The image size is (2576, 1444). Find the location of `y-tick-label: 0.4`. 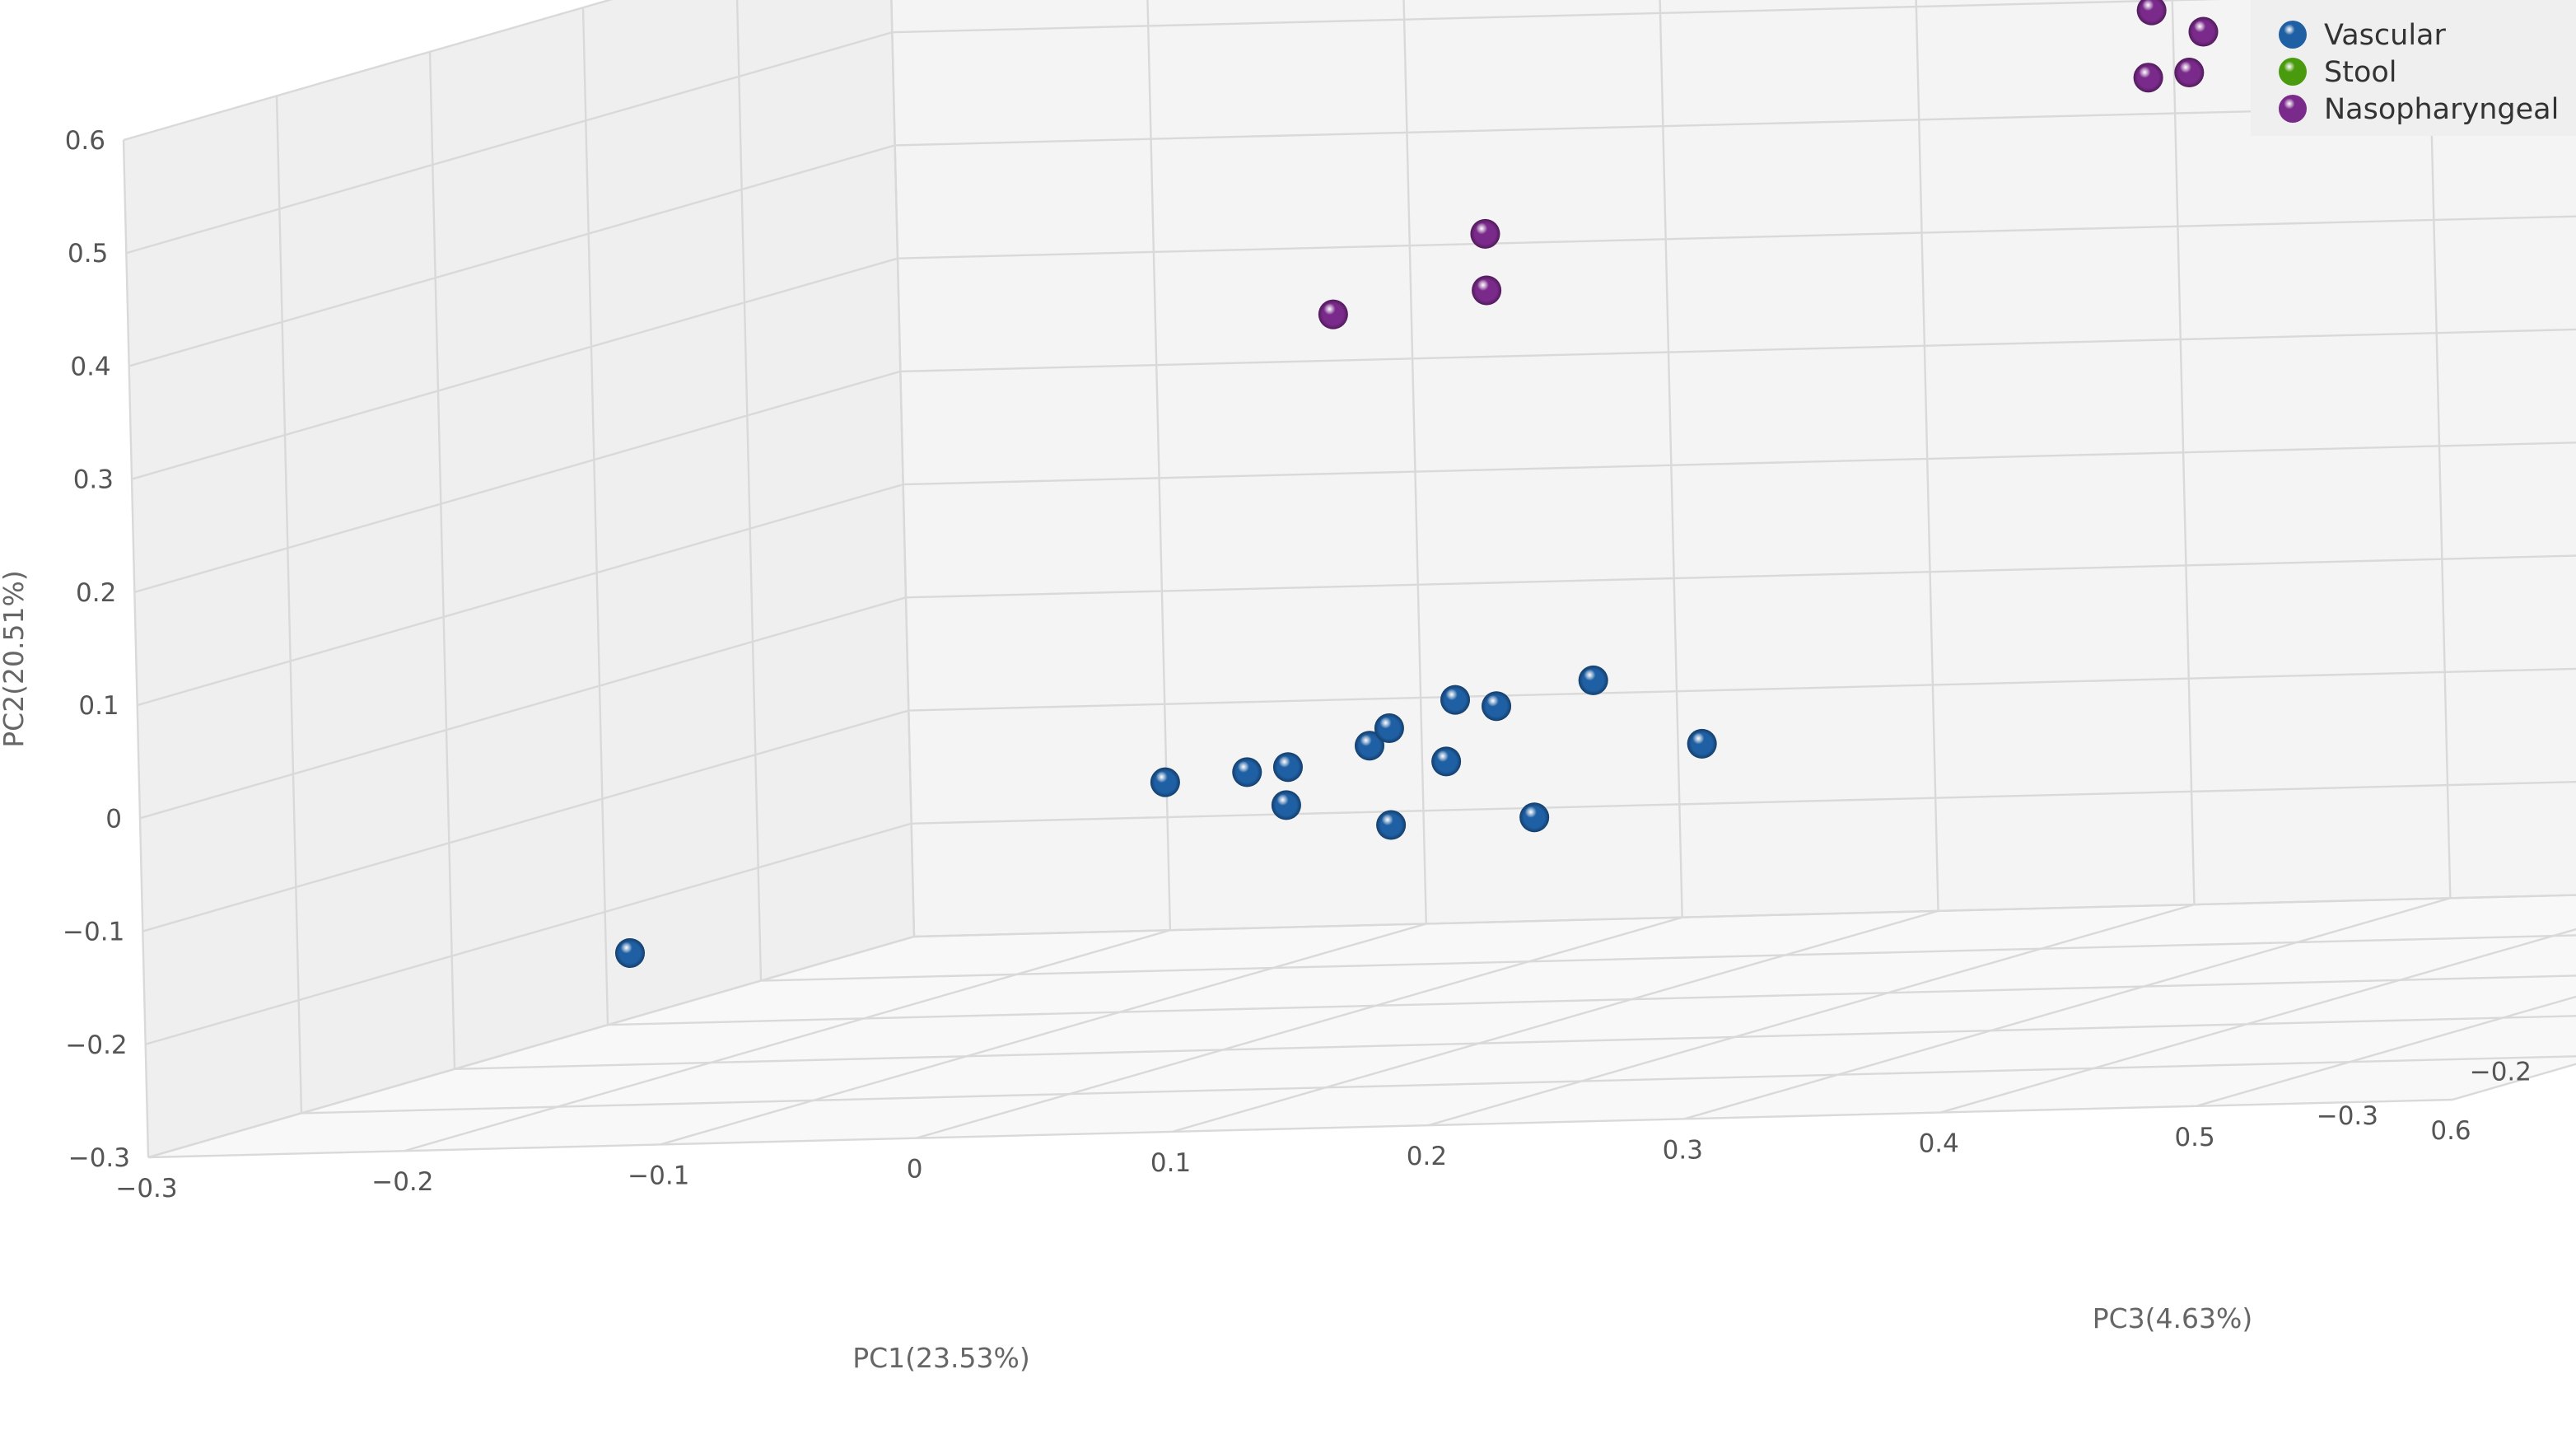

y-tick-label: 0.4 is located at coordinates (90, 366).